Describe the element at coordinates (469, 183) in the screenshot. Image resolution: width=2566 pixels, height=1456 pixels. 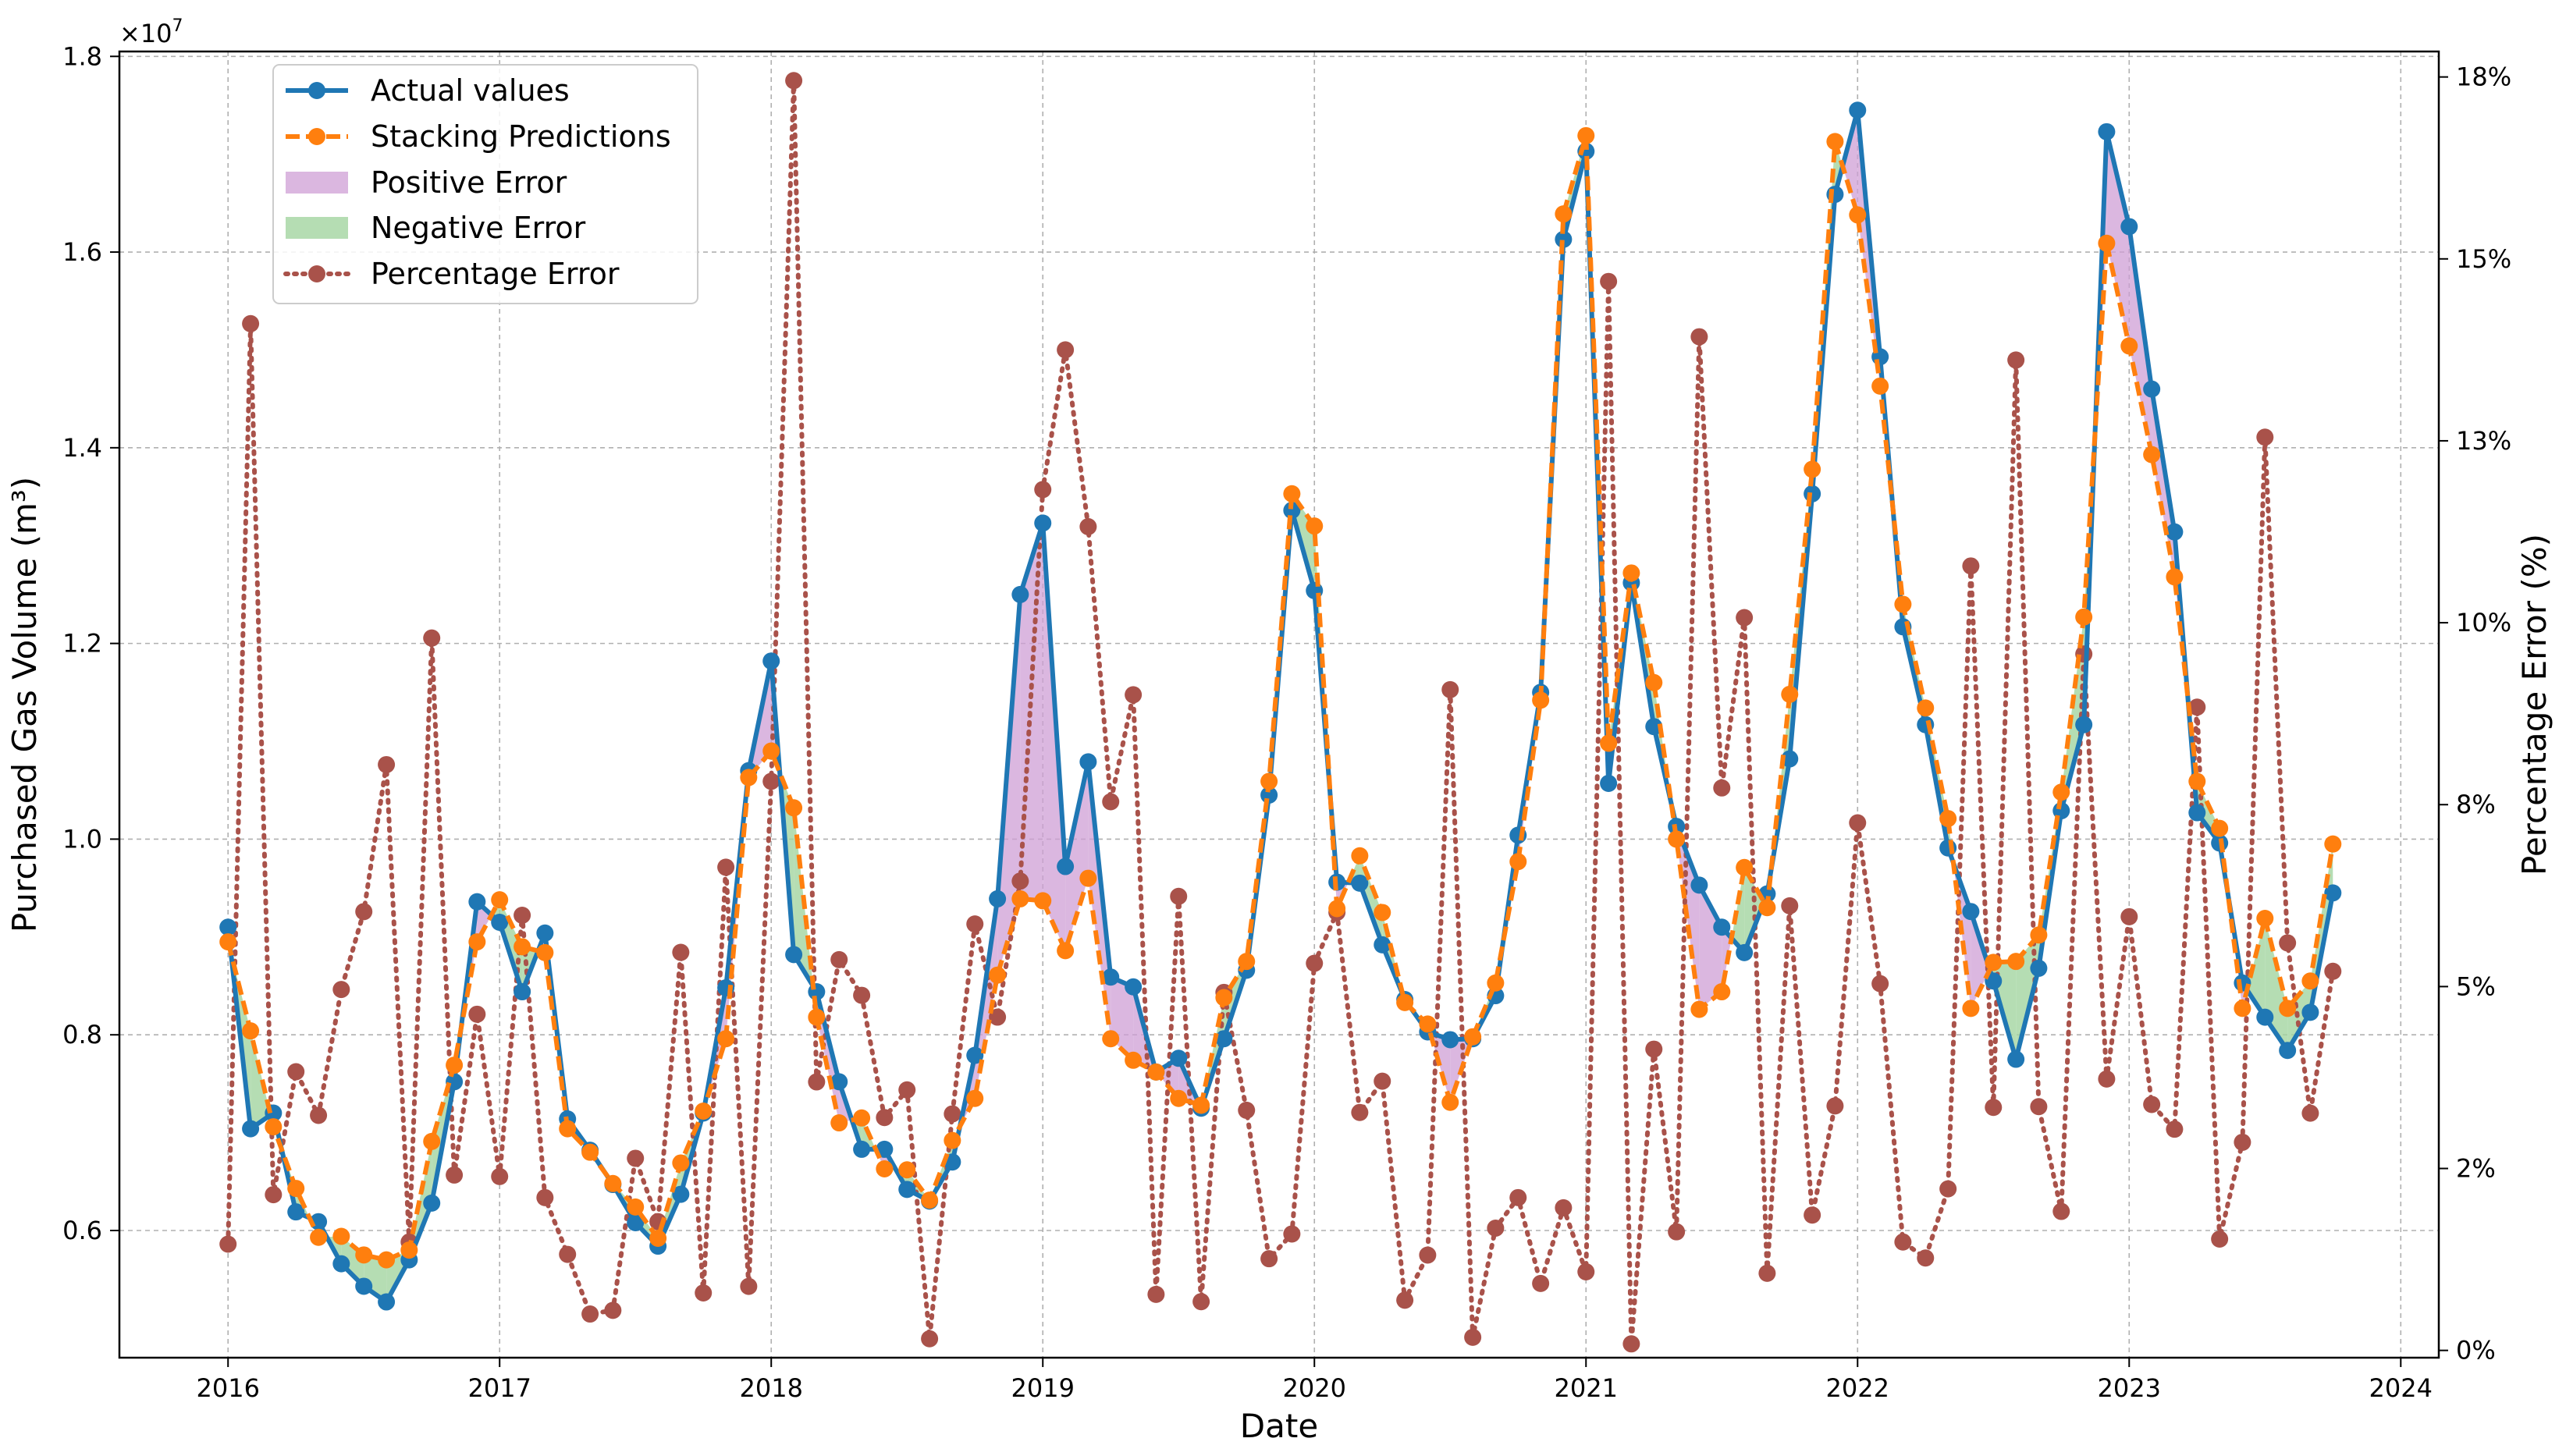
I see `legend-label-positive-error: Positive Error` at that location.